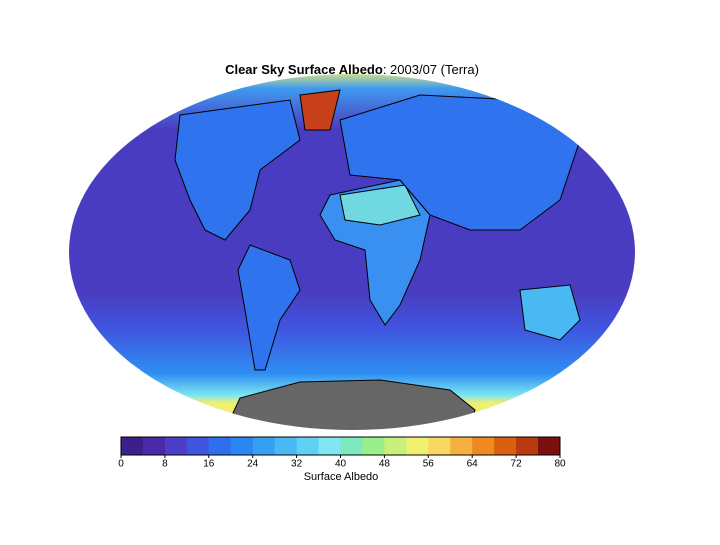  Describe the element at coordinates (341, 477) in the screenshot. I see `colorbar-label: Surface Albedo` at that location.